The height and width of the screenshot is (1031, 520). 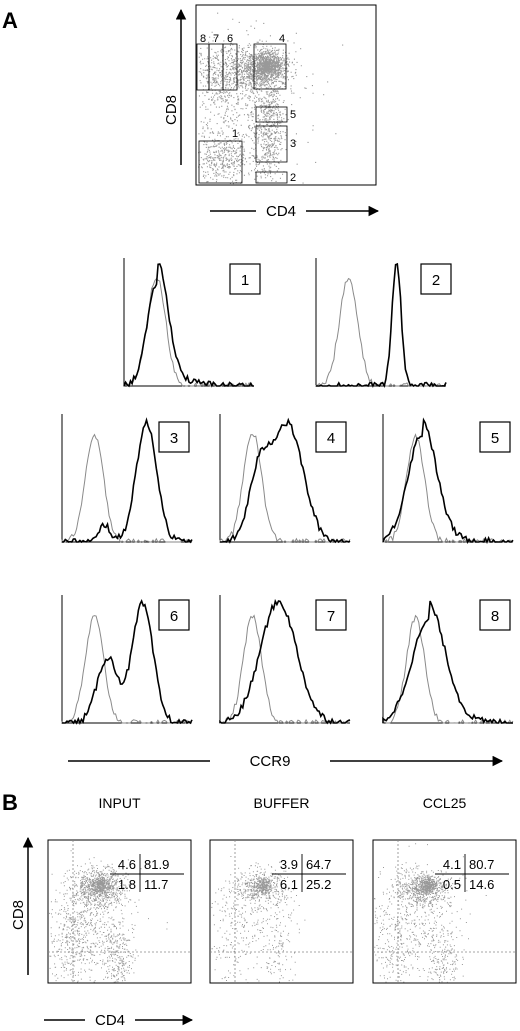 I want to click on gate-label-2: 2, so click(x=293, y=178).